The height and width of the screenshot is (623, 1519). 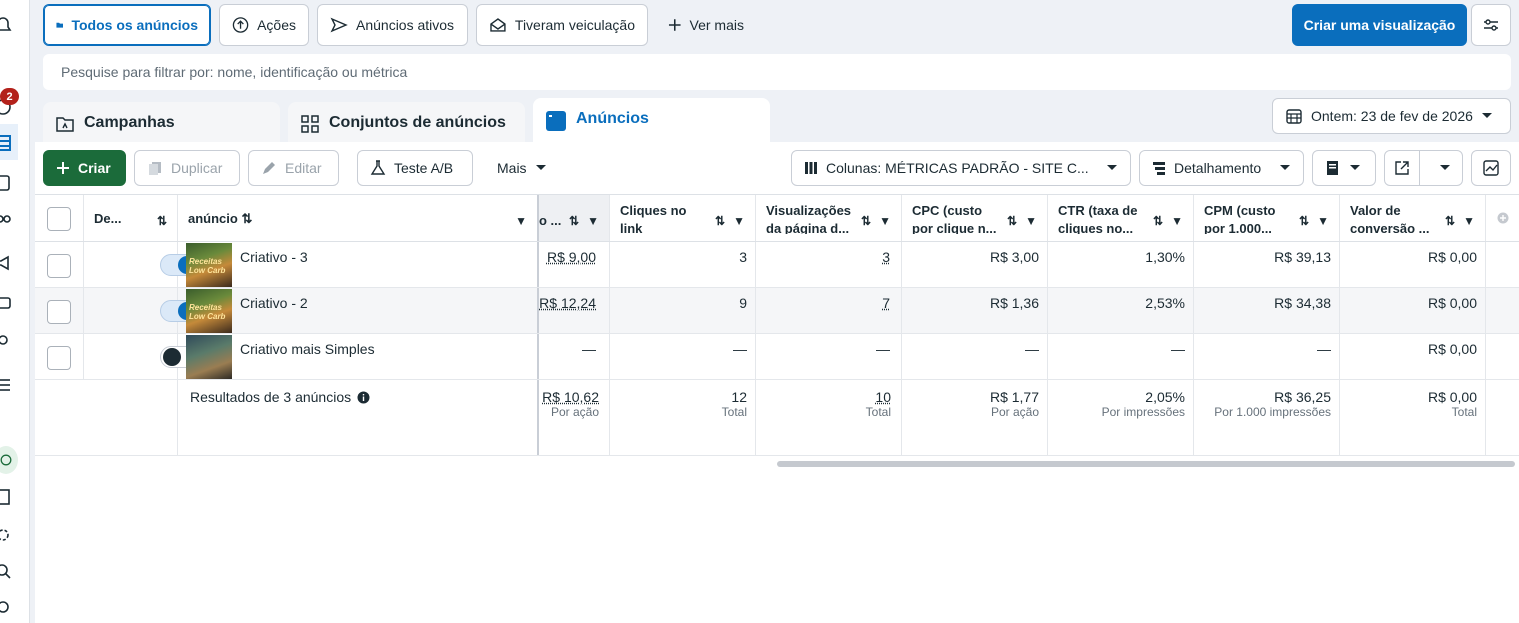 I want to click on ad-thumbnail, so click(x=209, y=357).